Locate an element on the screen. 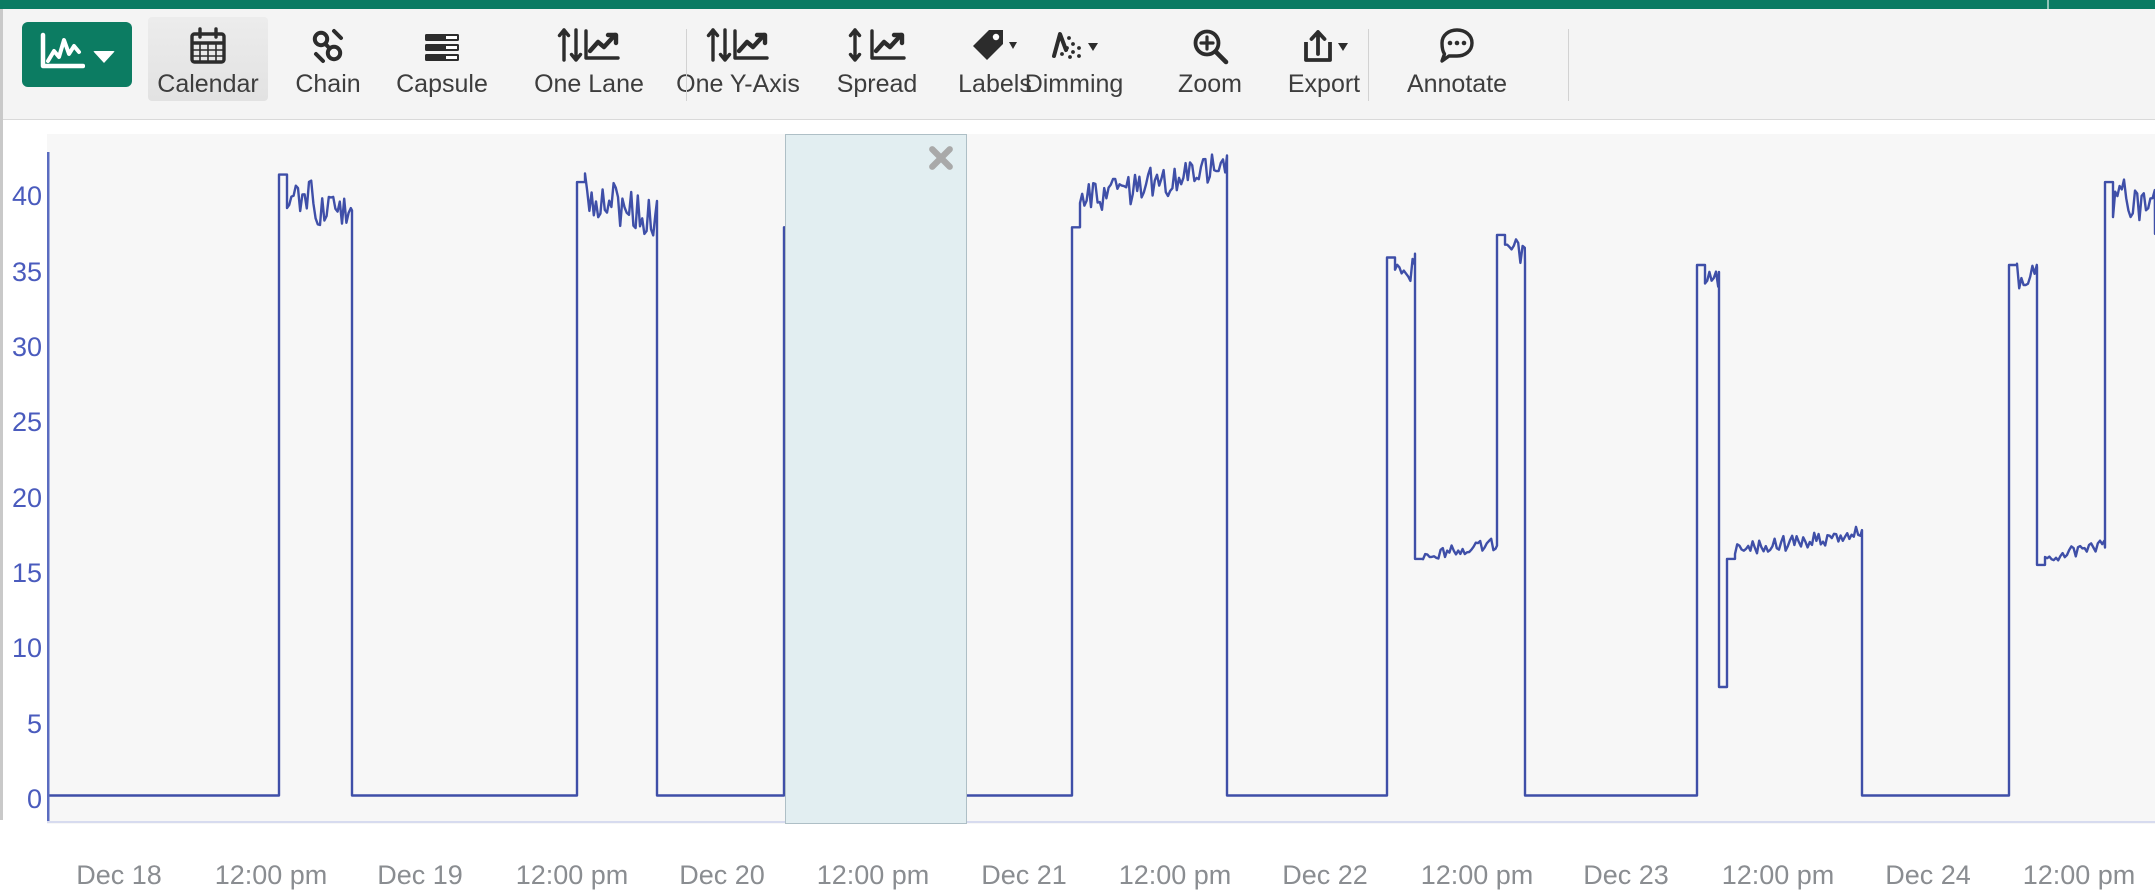 Image resolution: width=2155 pixels, height=890 pixels. toolbar-button-label: Chain is located at coordinates (328, 84).